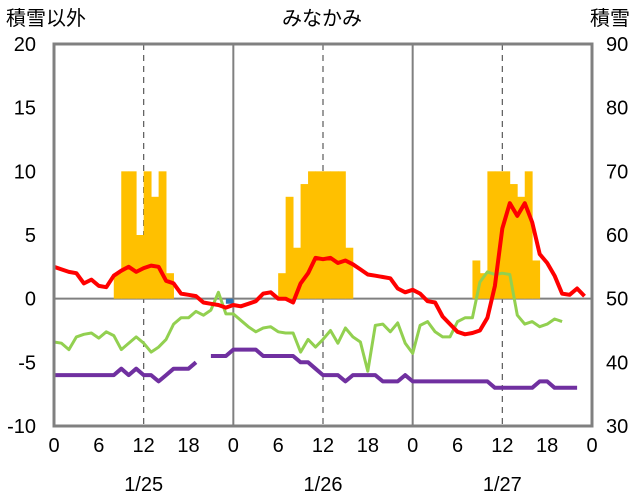  What do you see at coordinates (30, 236) in the screenshot?
I see `left-axis-tick-label: 5` at bounding box center [30, 236].